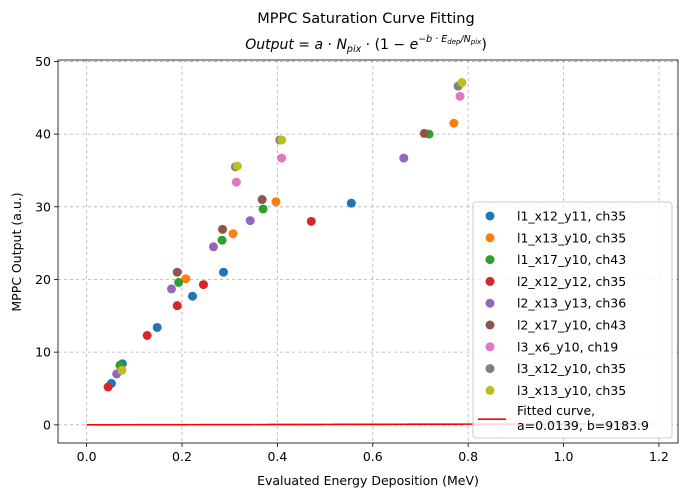 The image size is (686, 497). Describe the element at coordinates (432, 39) in the screenshot. I see `formula-exponent: −b · E` at that location.